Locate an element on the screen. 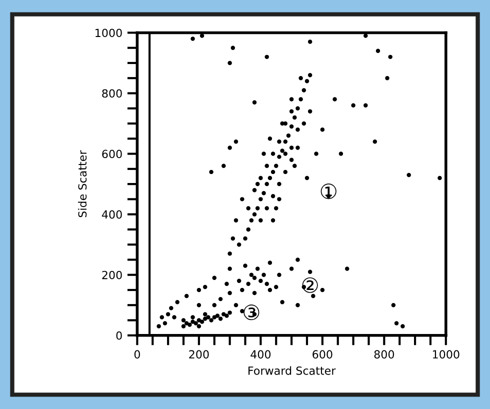 This screenshot has width=490, height=409. y-axis-title: Side Scatter is located at coordinates (82, 184).